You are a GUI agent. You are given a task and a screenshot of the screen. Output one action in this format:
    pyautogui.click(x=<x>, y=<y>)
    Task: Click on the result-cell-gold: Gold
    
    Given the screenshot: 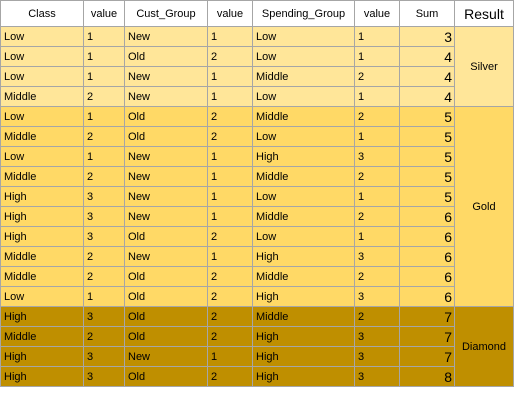 What is the action you would take?
    pyautogui.click(x=484, y=206)
    